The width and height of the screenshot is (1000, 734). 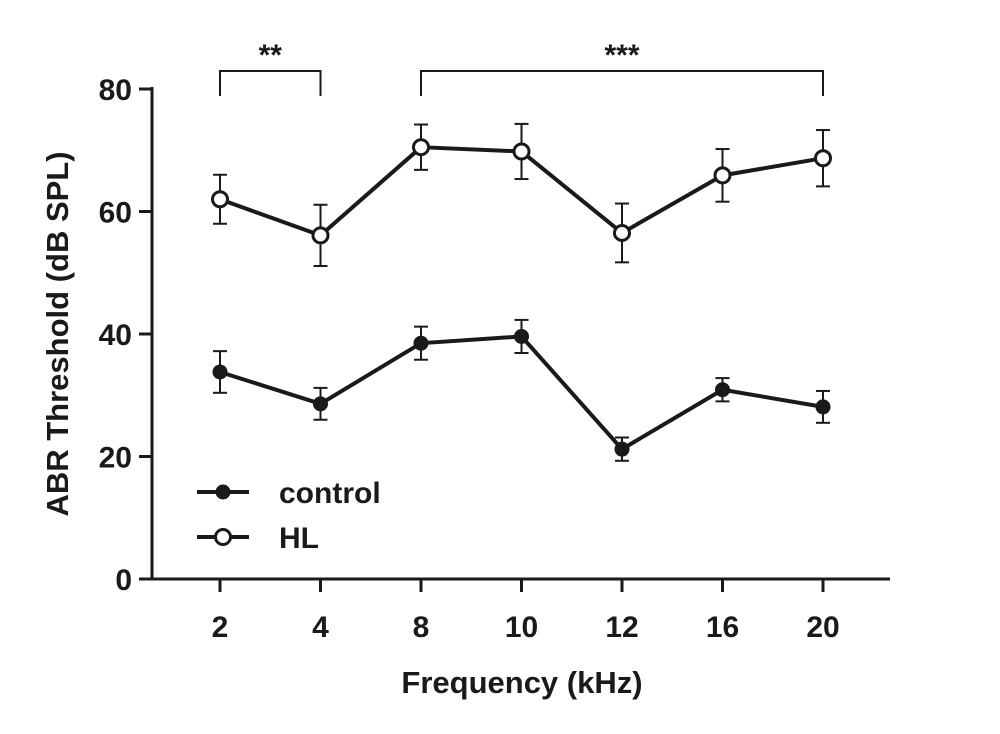 I want to click on y-tick-label: 40, so click(x=115, y=335).